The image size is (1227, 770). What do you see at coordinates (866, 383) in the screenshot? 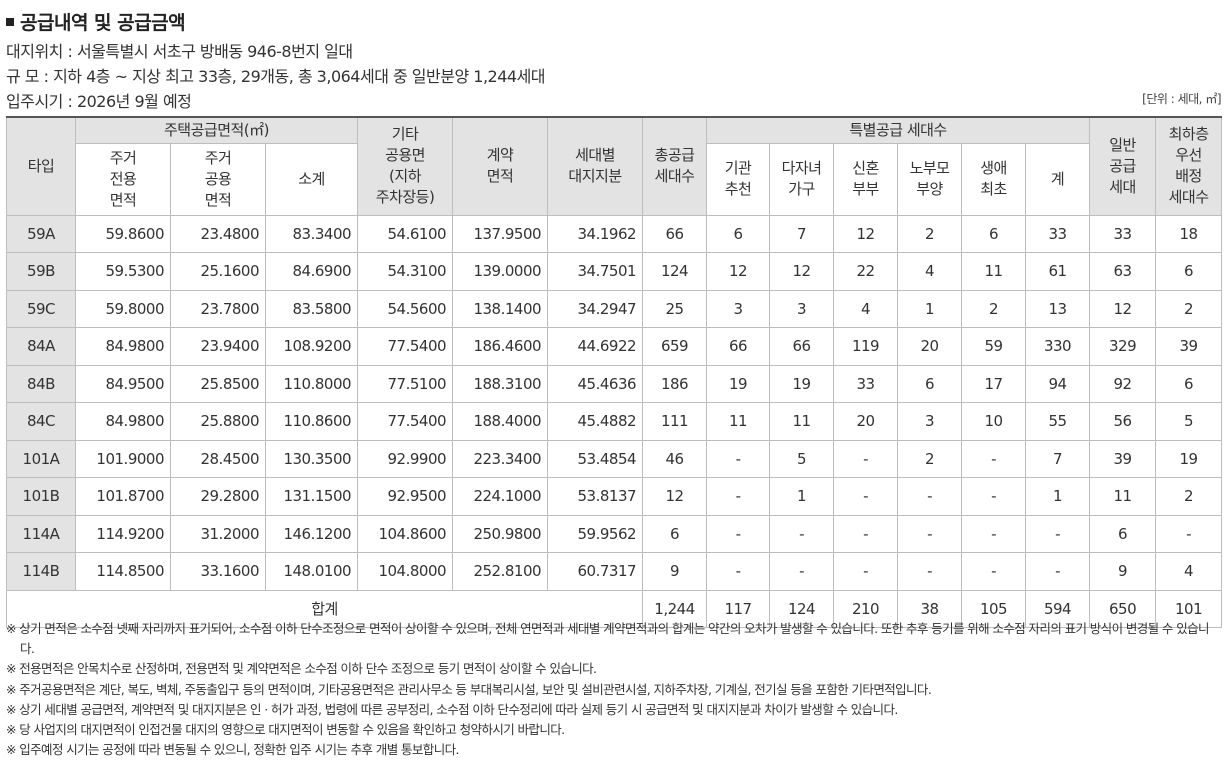
I see `cell-newly: 33` at bounding box center [866, 383].